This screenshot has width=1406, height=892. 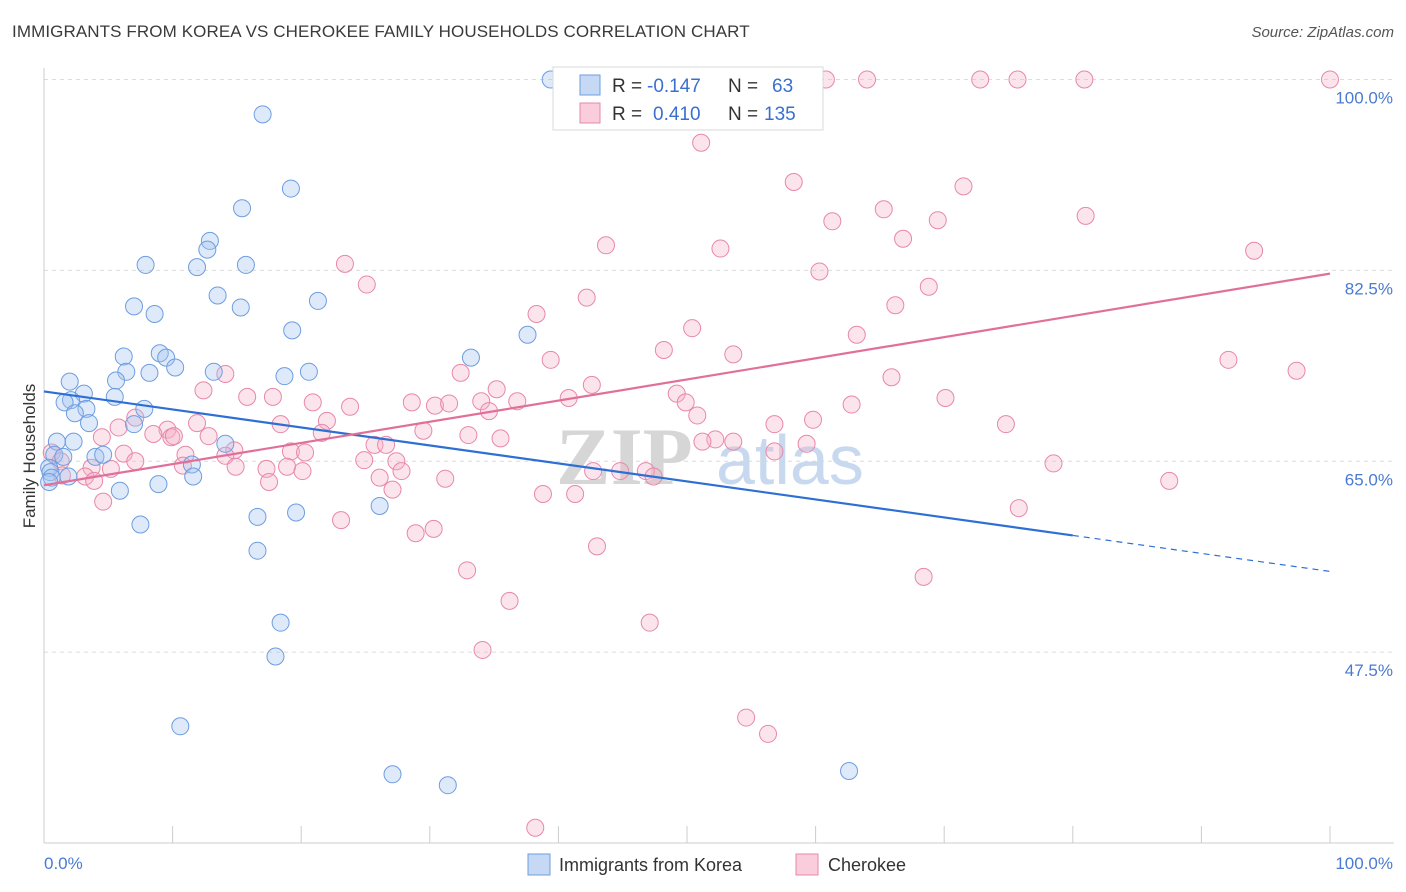 What do you see at coordinates (590, 85) in the screenshot?
I see `legend-swatch-korea` at bounding box center [590, 85].